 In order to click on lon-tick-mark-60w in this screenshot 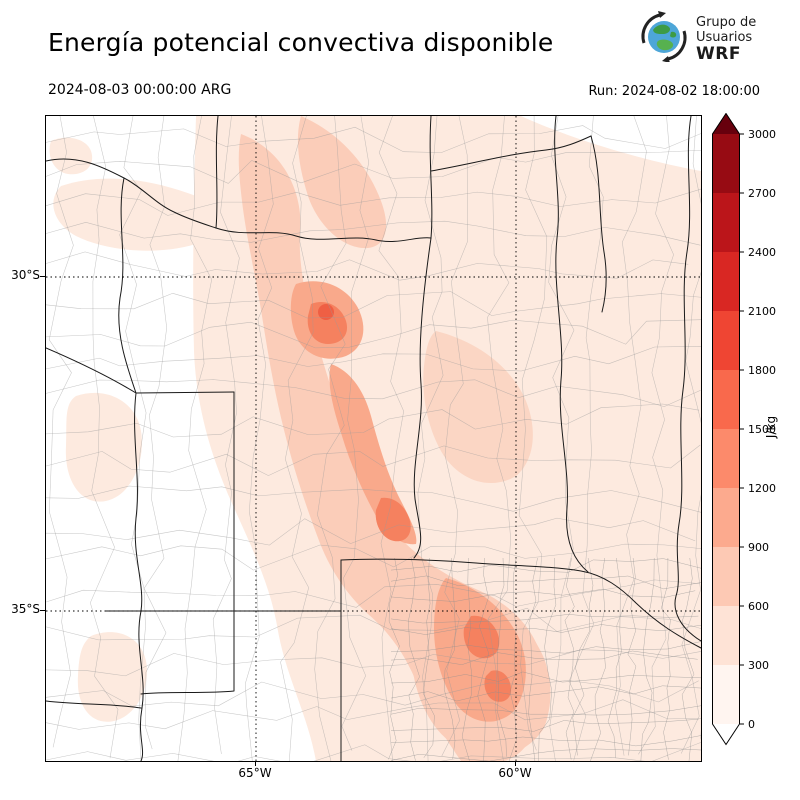, I will do `click(515, 763)`.